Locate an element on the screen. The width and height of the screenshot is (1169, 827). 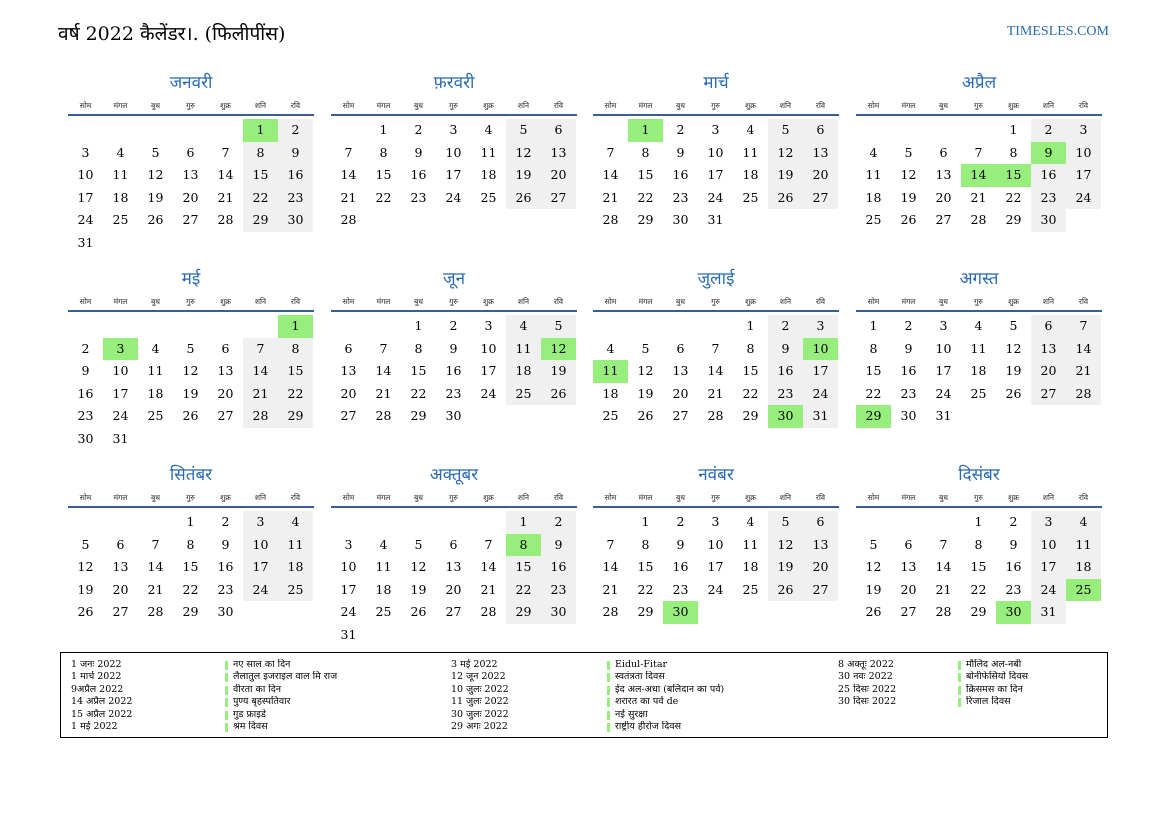
month-name: फ़रवरी is located at coordinates (454, 83).